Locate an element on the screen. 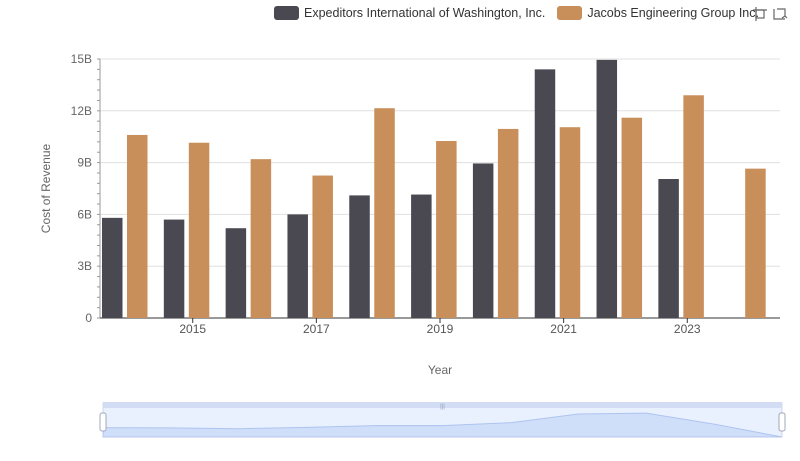 Image resolution: width=800 pixels, height=461 pixels. datazoom-grip-icon: ||| is located at coordinates (442, 407).